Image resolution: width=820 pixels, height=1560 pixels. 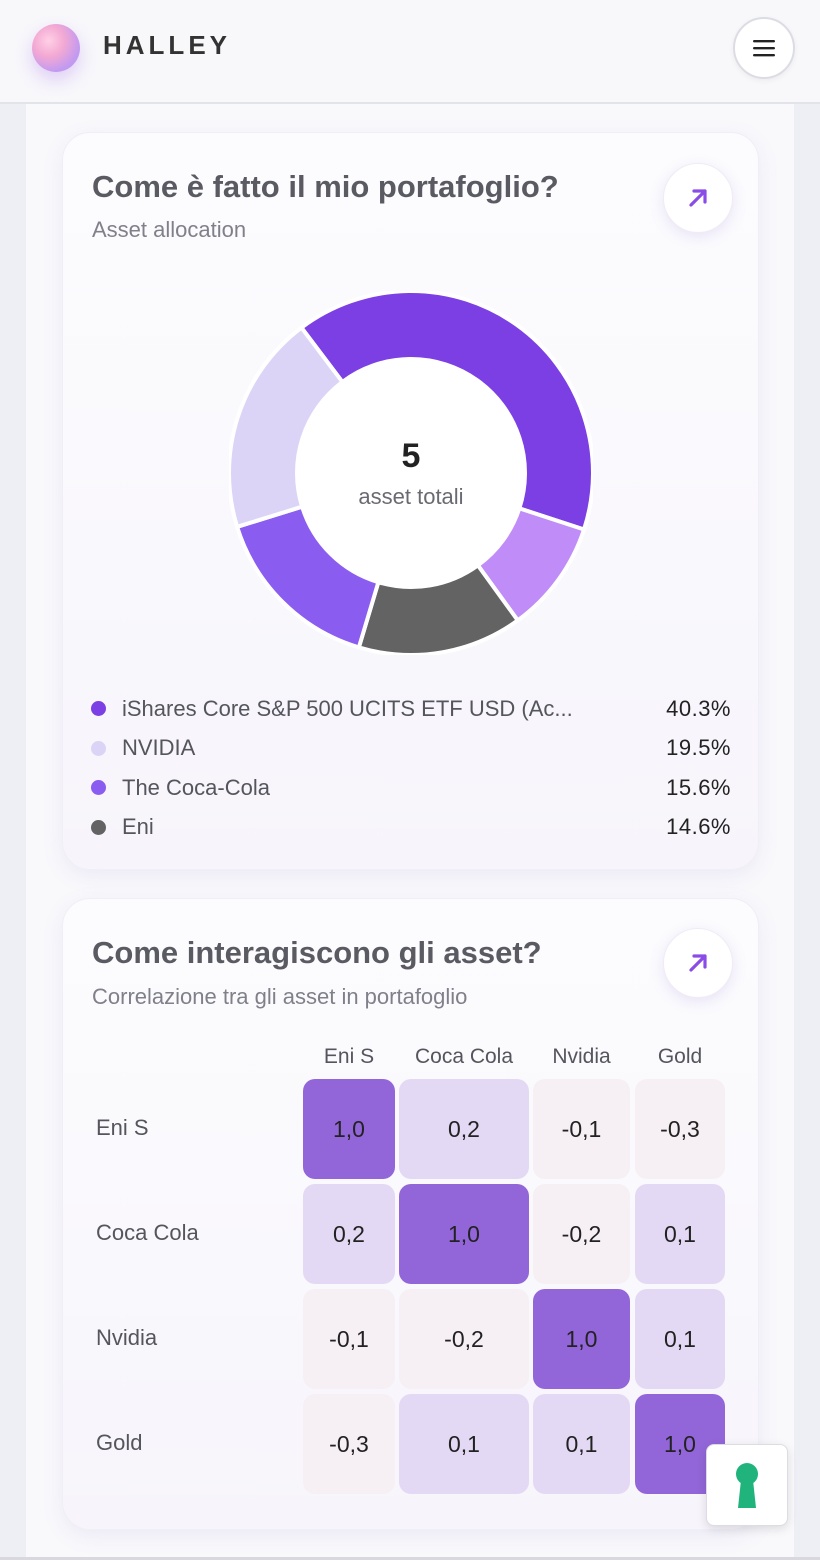 What do you see at coordinates (581, 1056) in the screenshot?
I see `matrix-column-header: Nvidia` at bounding box center [581, 1056].